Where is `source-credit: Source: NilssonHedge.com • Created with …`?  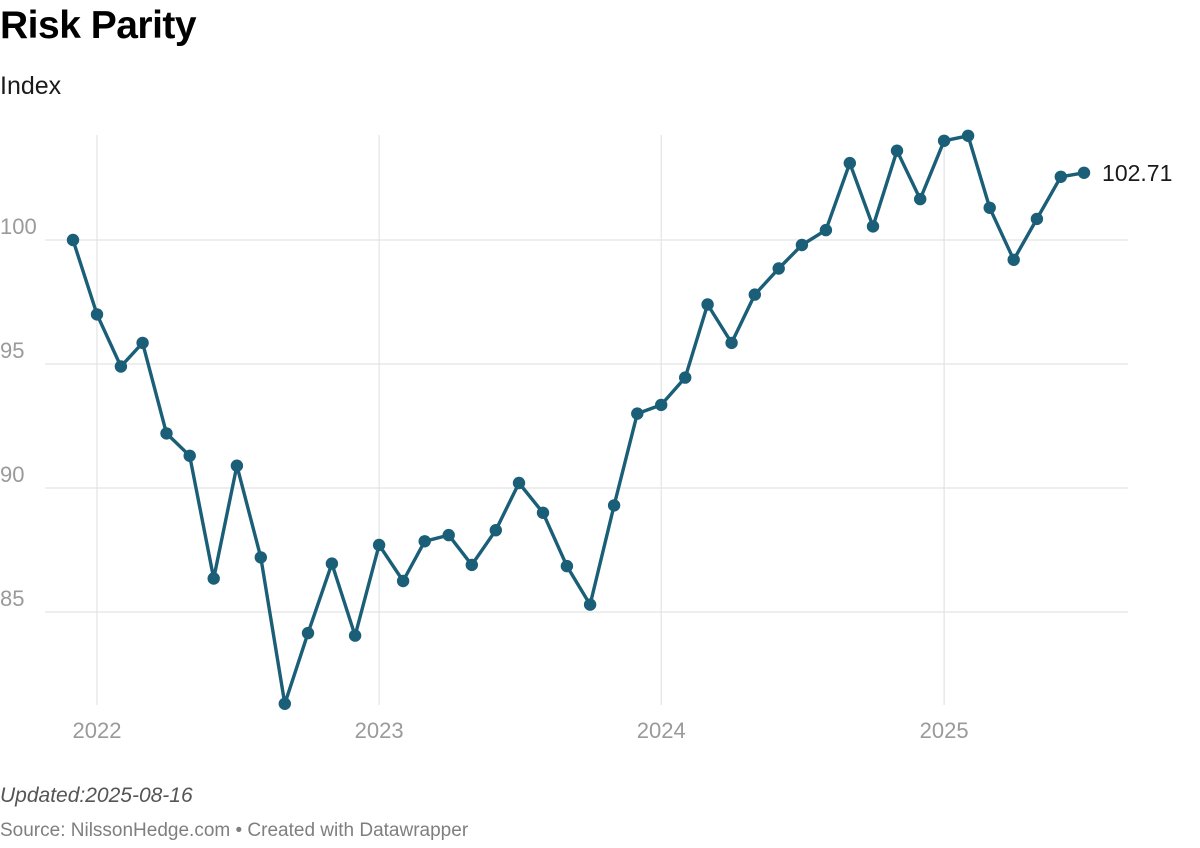 source-credit: Source: NilssonHedge.com • Created with … is located at coordinates (234, 830).